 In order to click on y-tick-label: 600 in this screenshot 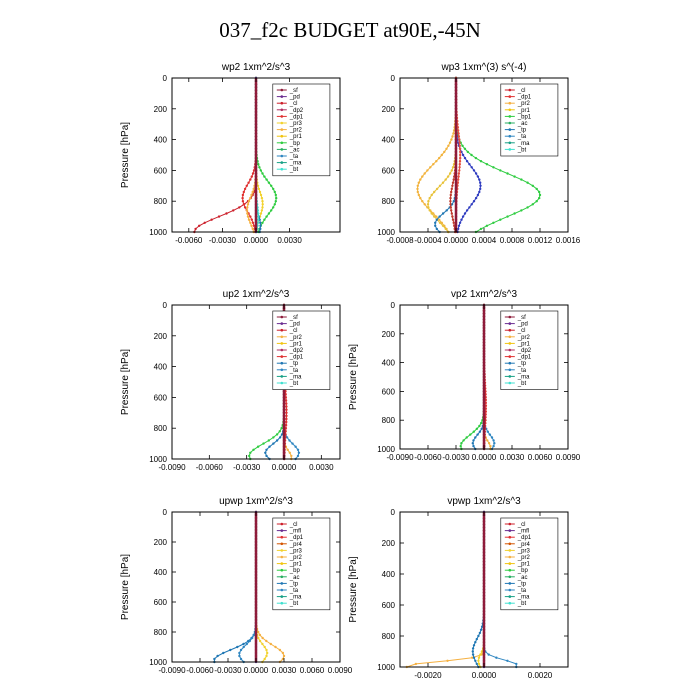, I will do `click(161, 397)`.